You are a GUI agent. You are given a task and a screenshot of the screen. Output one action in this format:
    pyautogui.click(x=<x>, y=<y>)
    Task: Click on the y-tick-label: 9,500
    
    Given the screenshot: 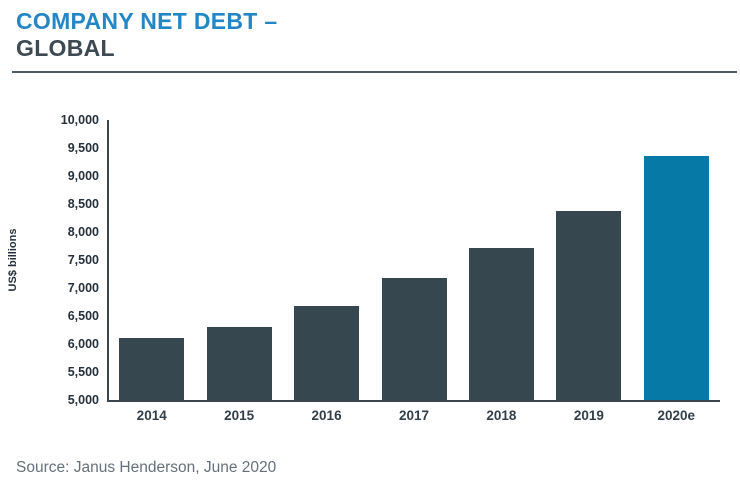 What is the action you would take?
    pyautogui.click(x=83, y=148)
    